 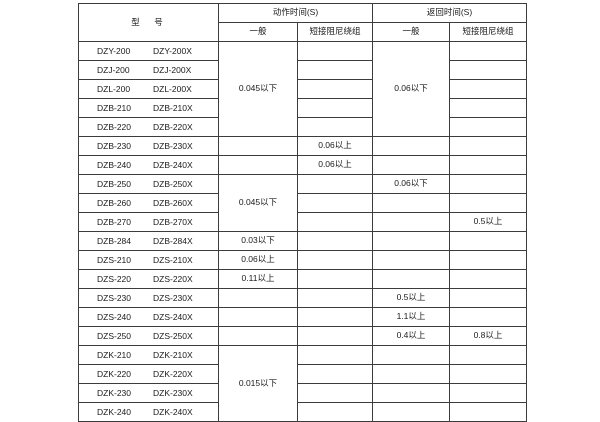 What do you see at coordinates (258, 32) in the screenshot?
I see `header-action-general: 一般` at bounding box center [258, 32].